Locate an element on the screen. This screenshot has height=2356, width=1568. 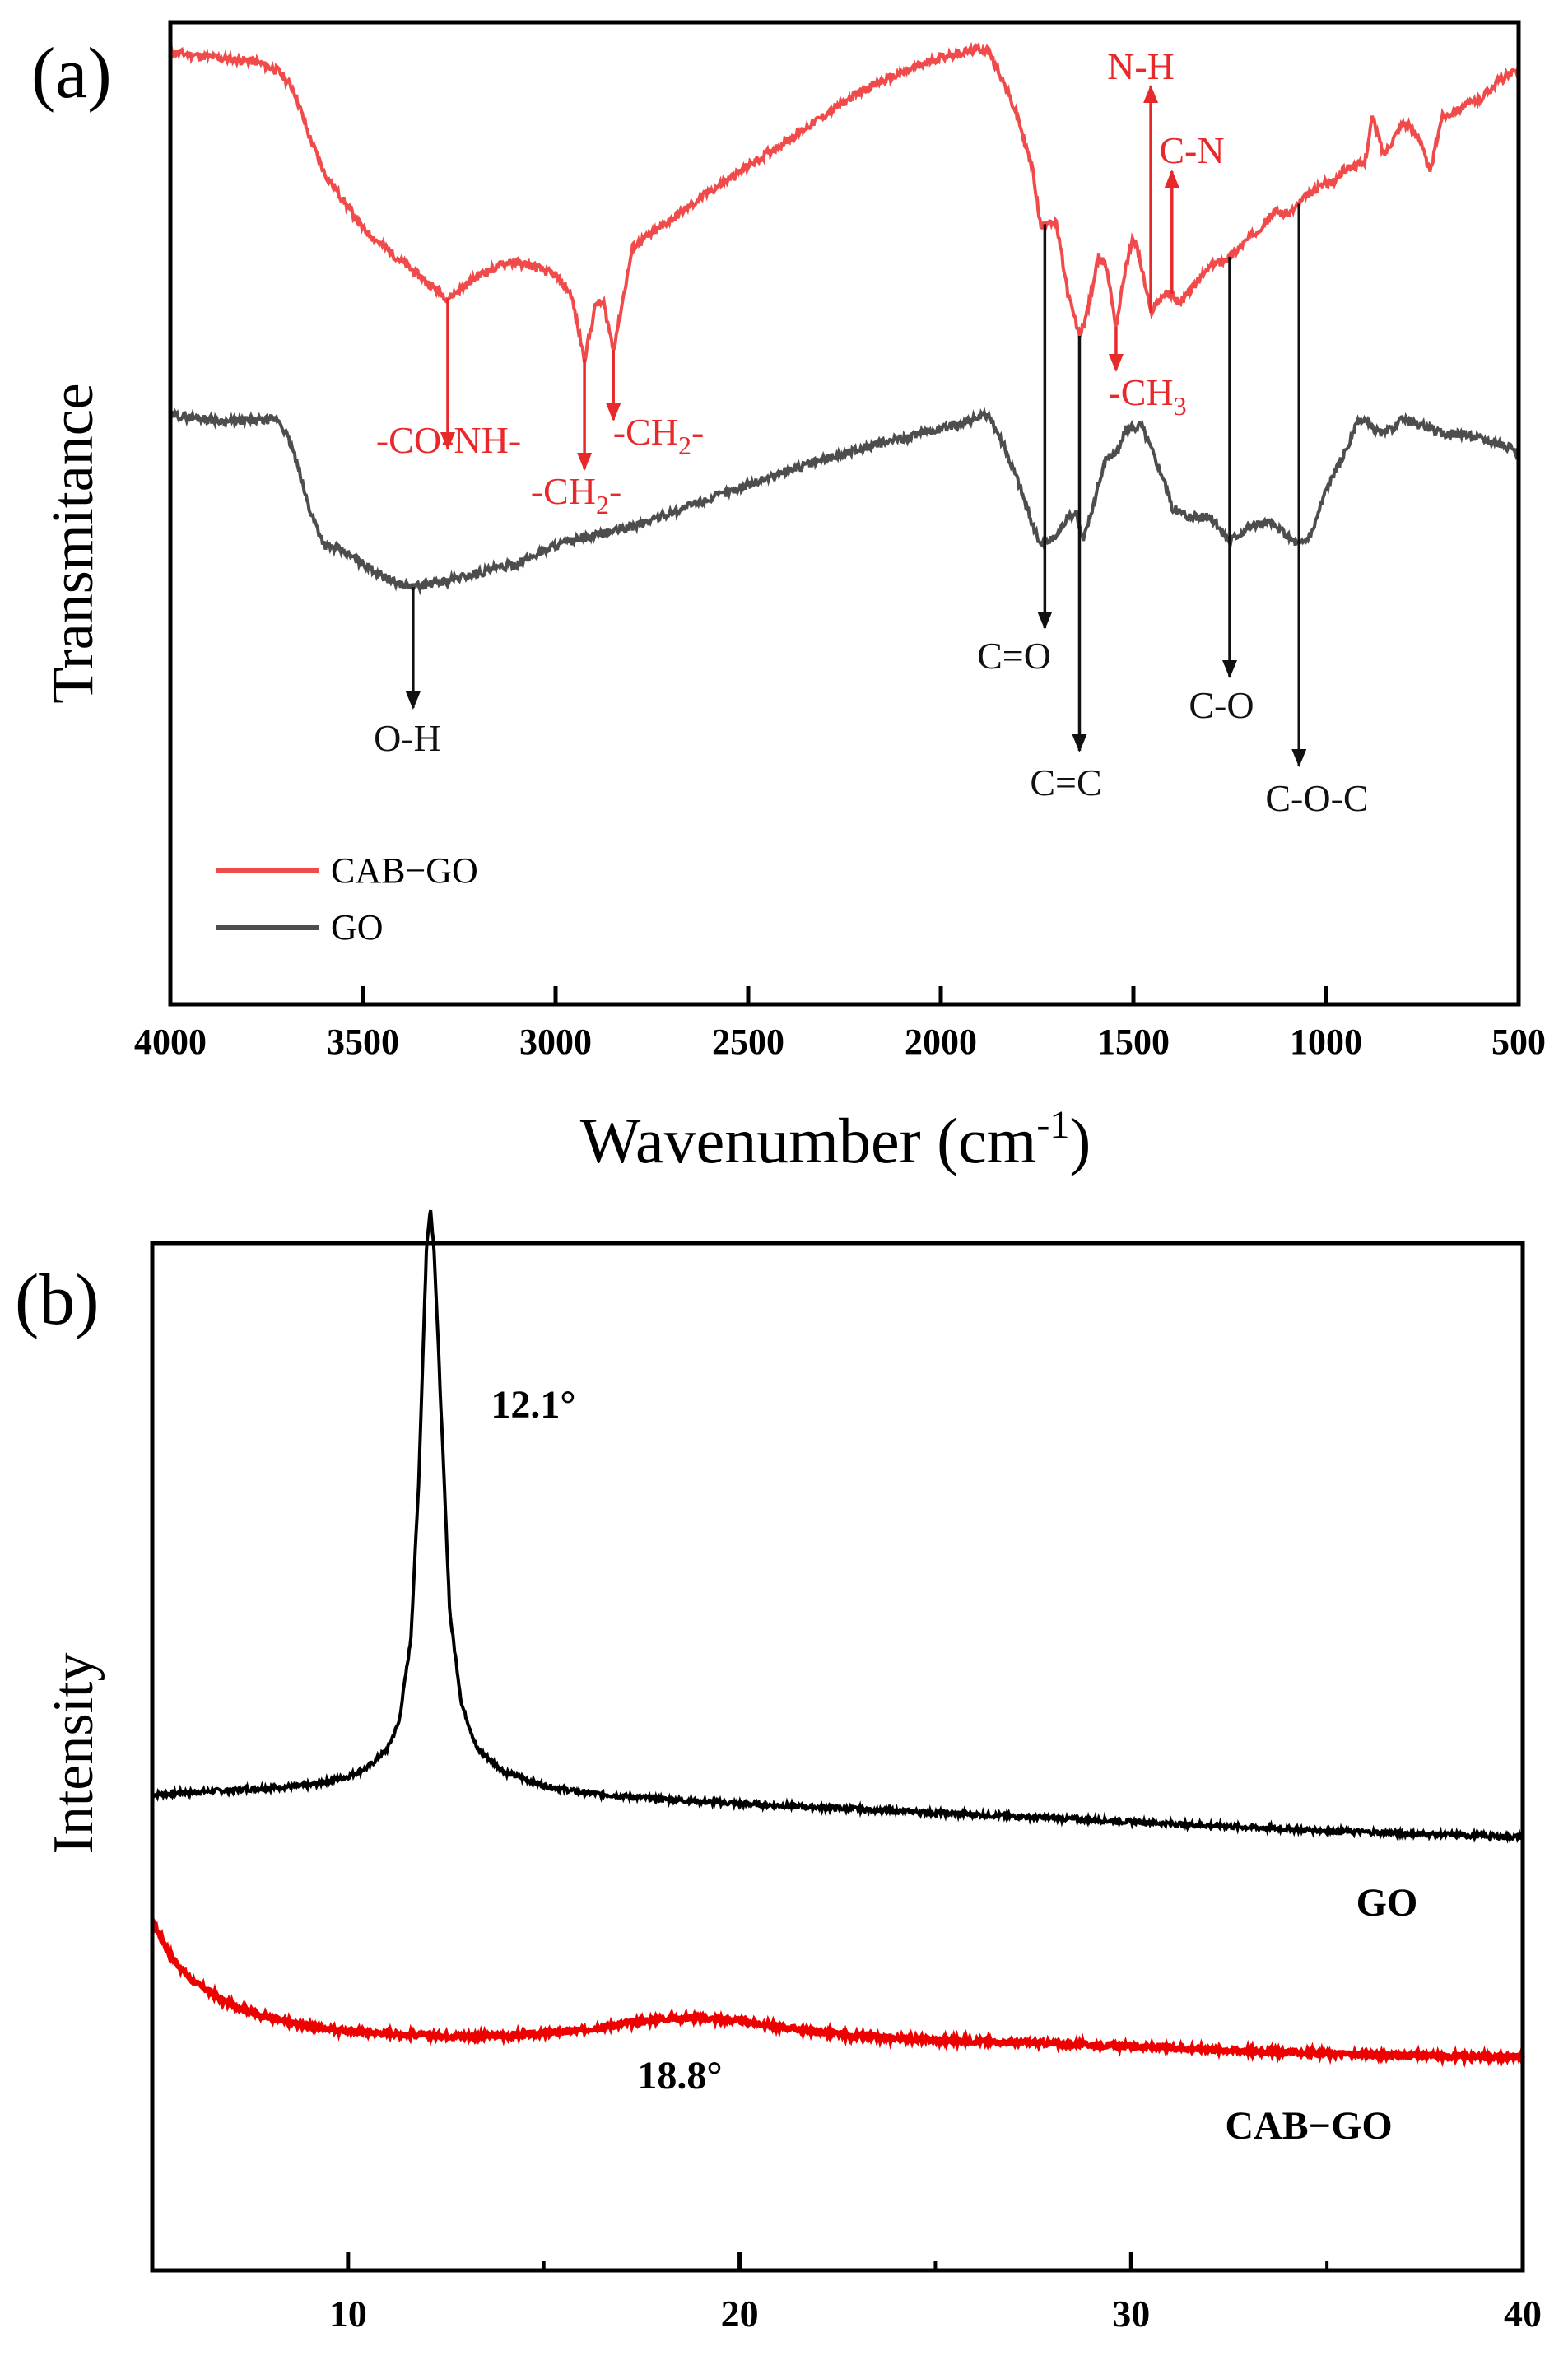
panel-a-label: (a) is located at coordinates (71, 74).